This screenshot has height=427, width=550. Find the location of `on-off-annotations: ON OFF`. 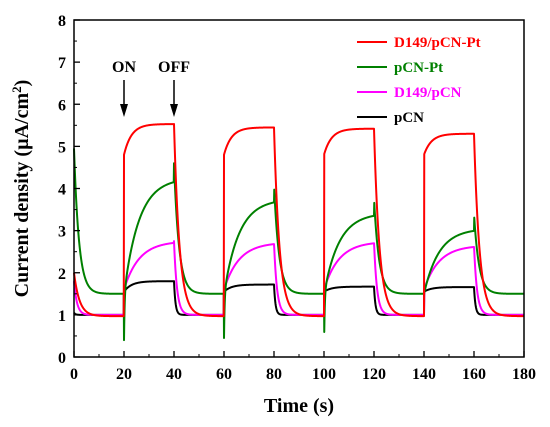

on-off-annotations: ON OFF is located at coordinates (151, 88).